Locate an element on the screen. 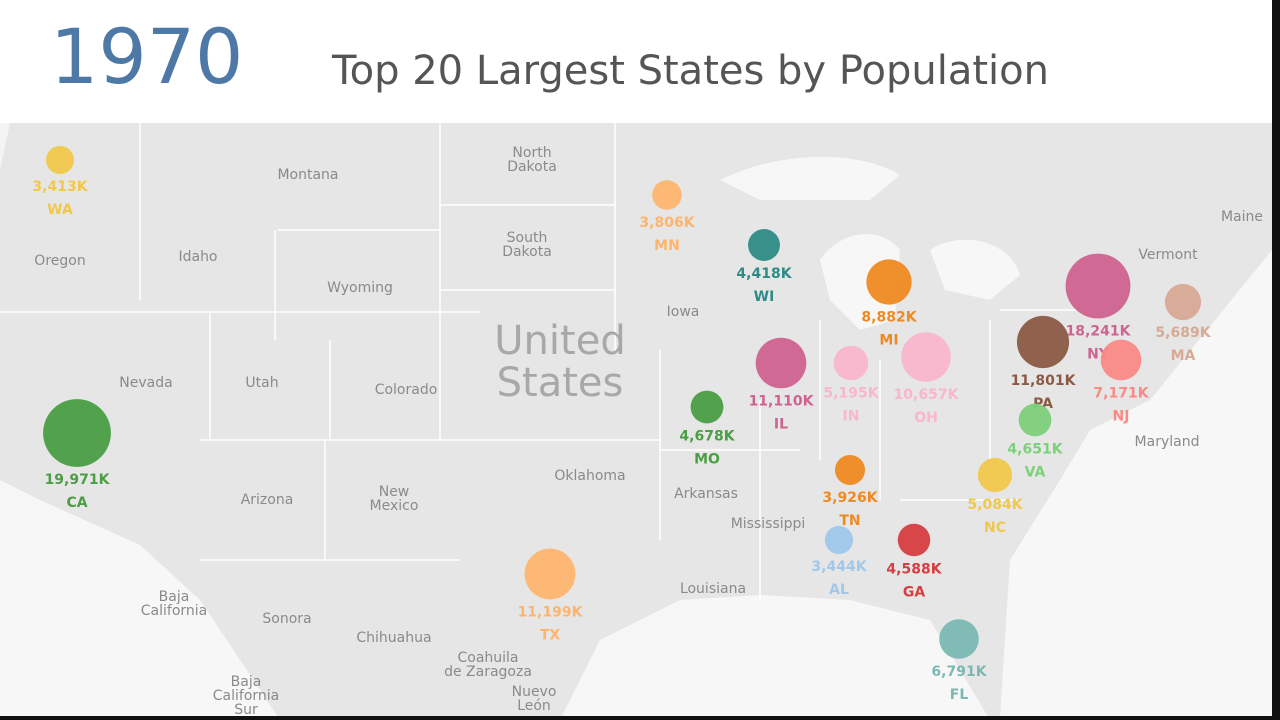 Image resolution: width=1280 pixels, height=720 pixels. place-label: New is located at coordinates (394, 492).